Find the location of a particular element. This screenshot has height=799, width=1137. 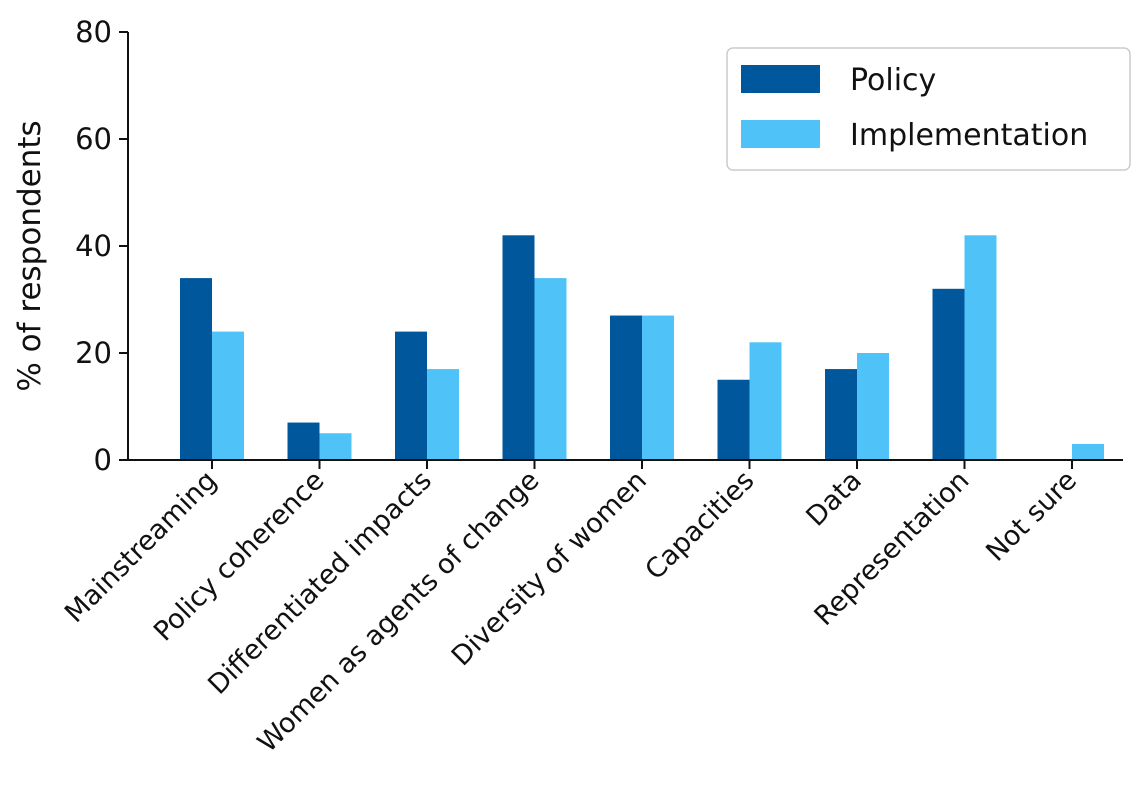

legend-box is located at coordinates (928, 109).